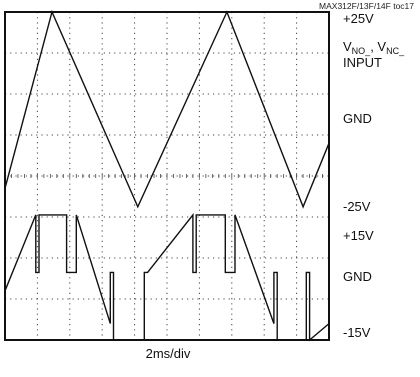 Image resolution: width=420 pixels, height=377 pixels. I want to click on label-bot-plus-15v: +15V, so click(358, 235).